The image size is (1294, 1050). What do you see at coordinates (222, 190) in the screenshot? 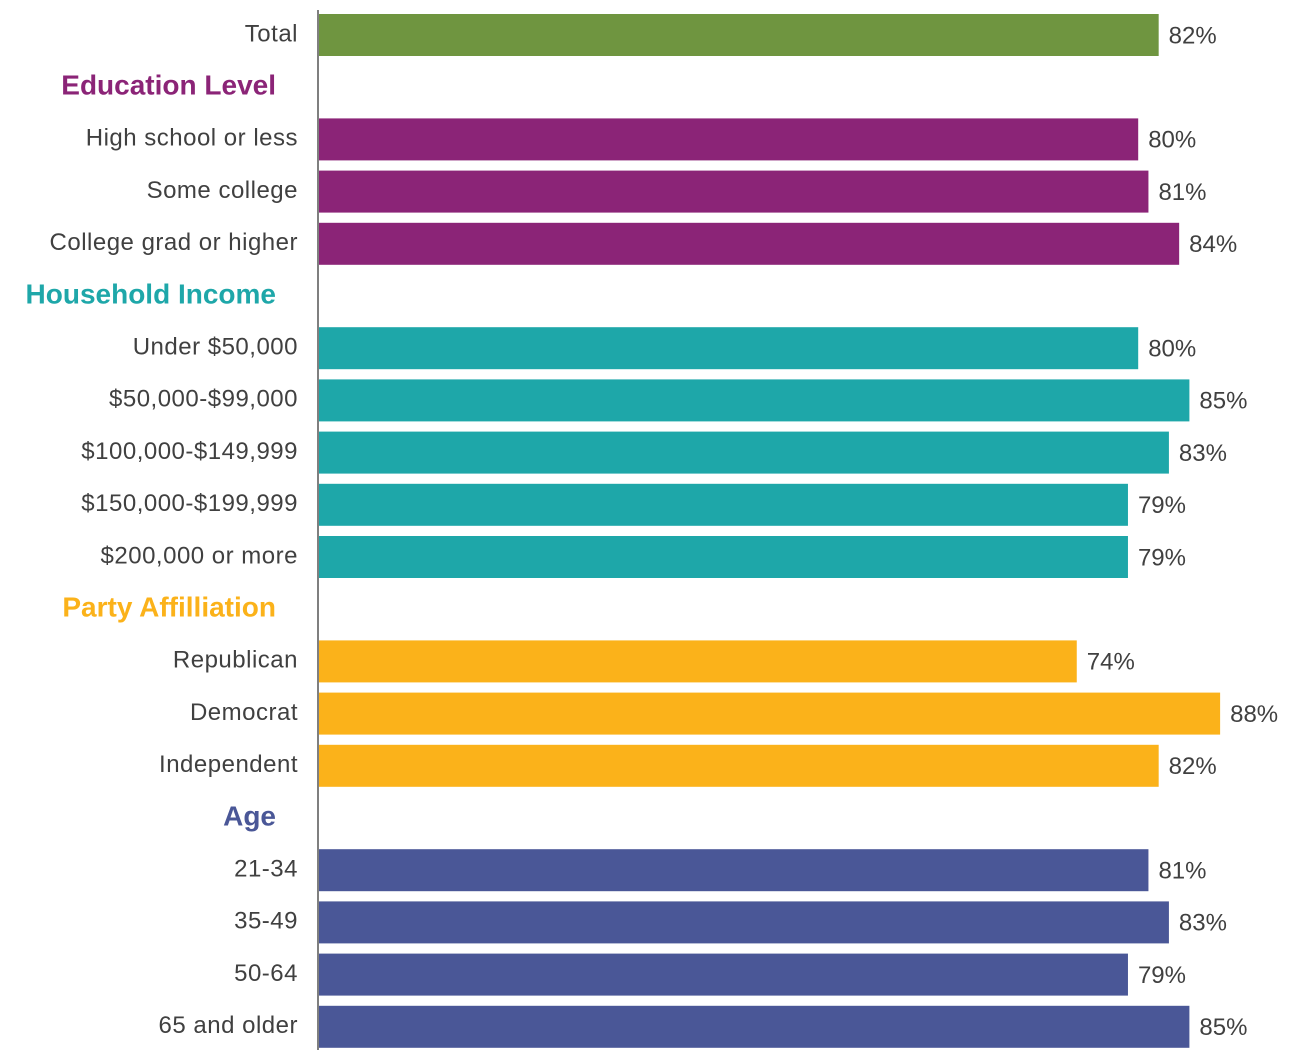
I see `category-label: Some college` at bounding box center [222, 190].